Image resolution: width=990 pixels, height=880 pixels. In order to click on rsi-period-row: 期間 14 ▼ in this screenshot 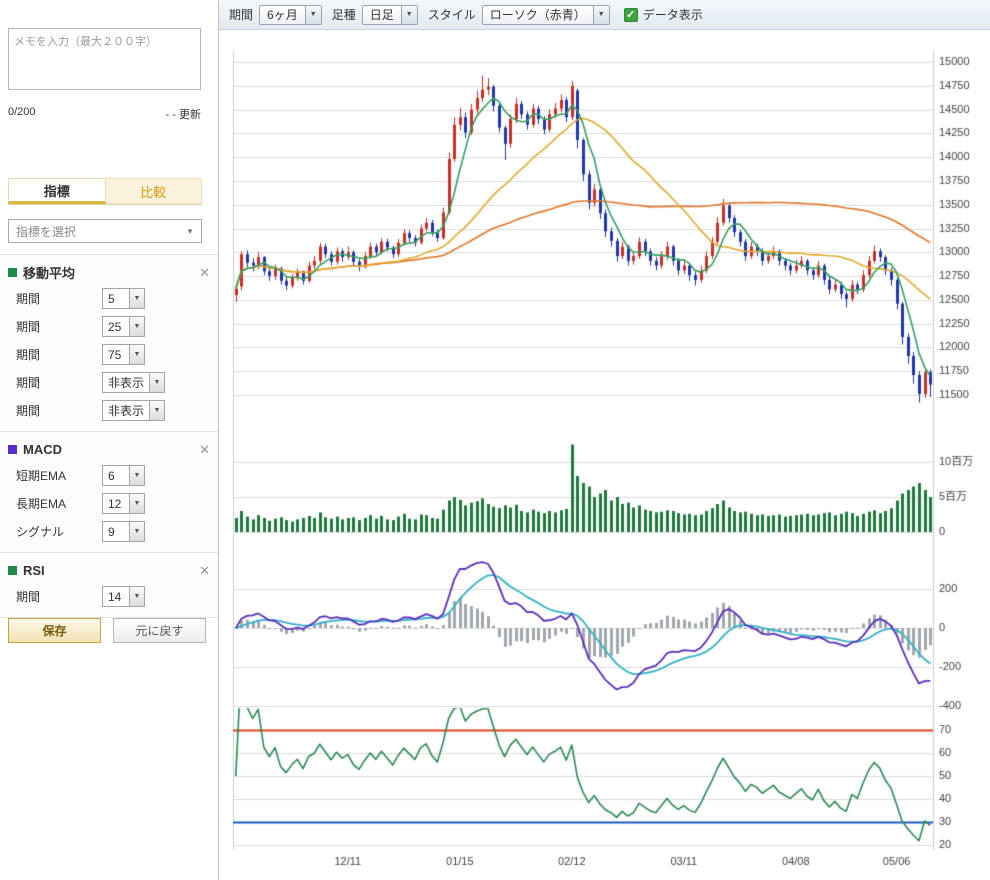, I will do `click(113, 596)`.